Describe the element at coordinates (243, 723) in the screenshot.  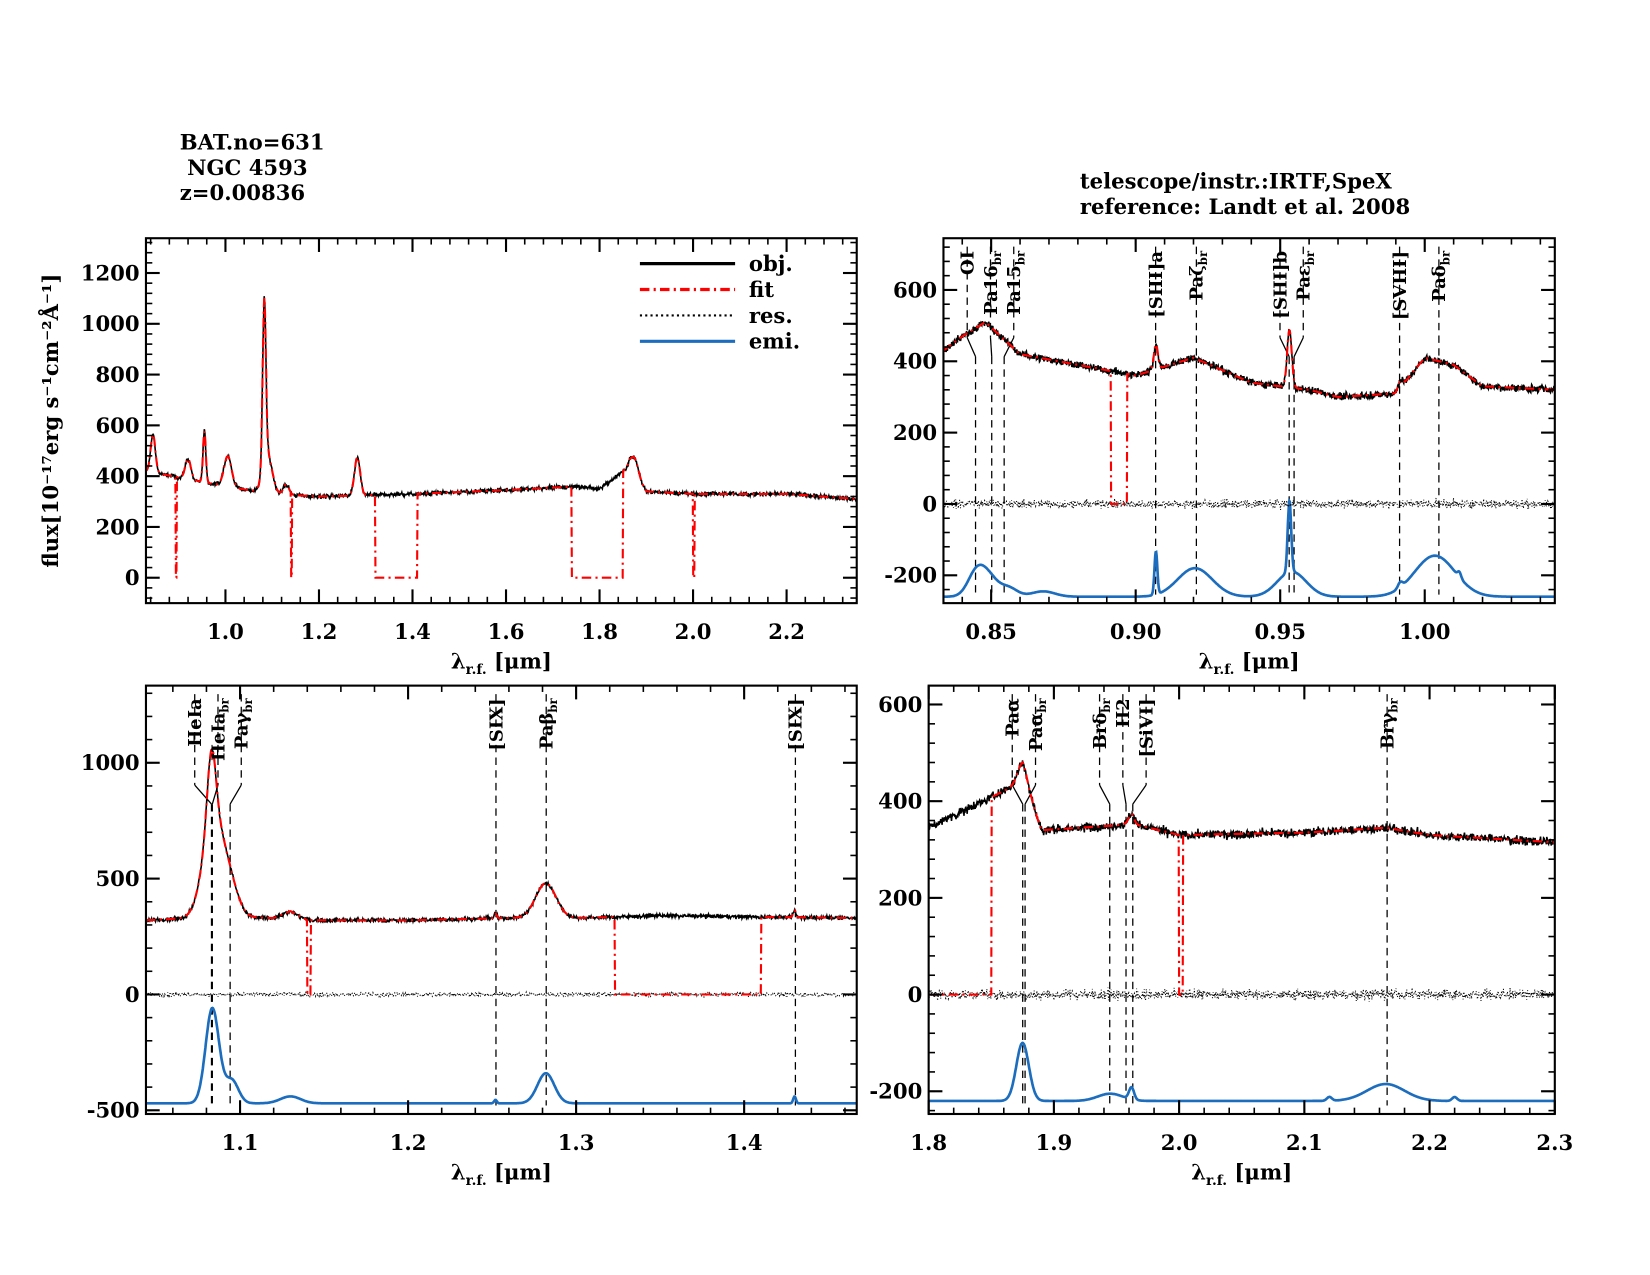
I see `line-label: Paγbr` at that location.